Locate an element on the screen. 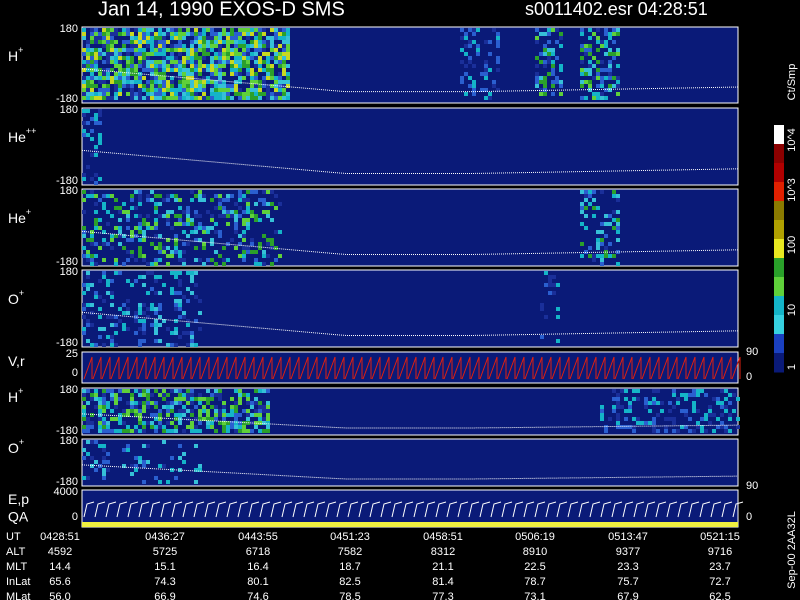  table-cell: 78.5 is located at coordinates (349, 595).